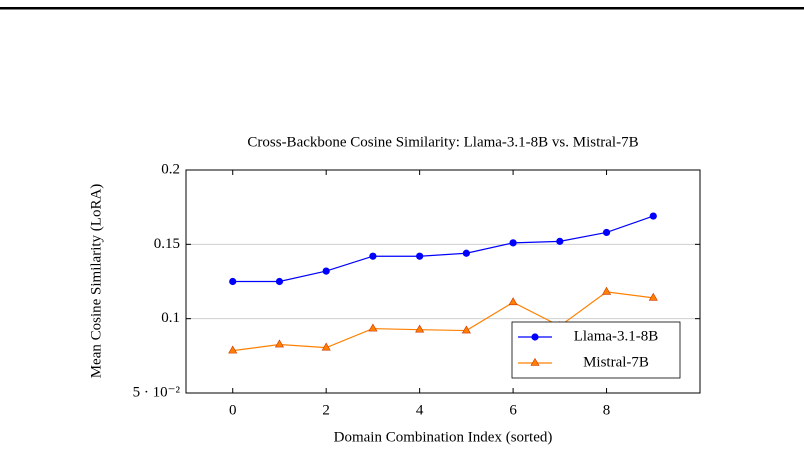 The height and width of the screenshot is (452, 804). I want to click on y-tick-label: 0.15, so click(167, 244).